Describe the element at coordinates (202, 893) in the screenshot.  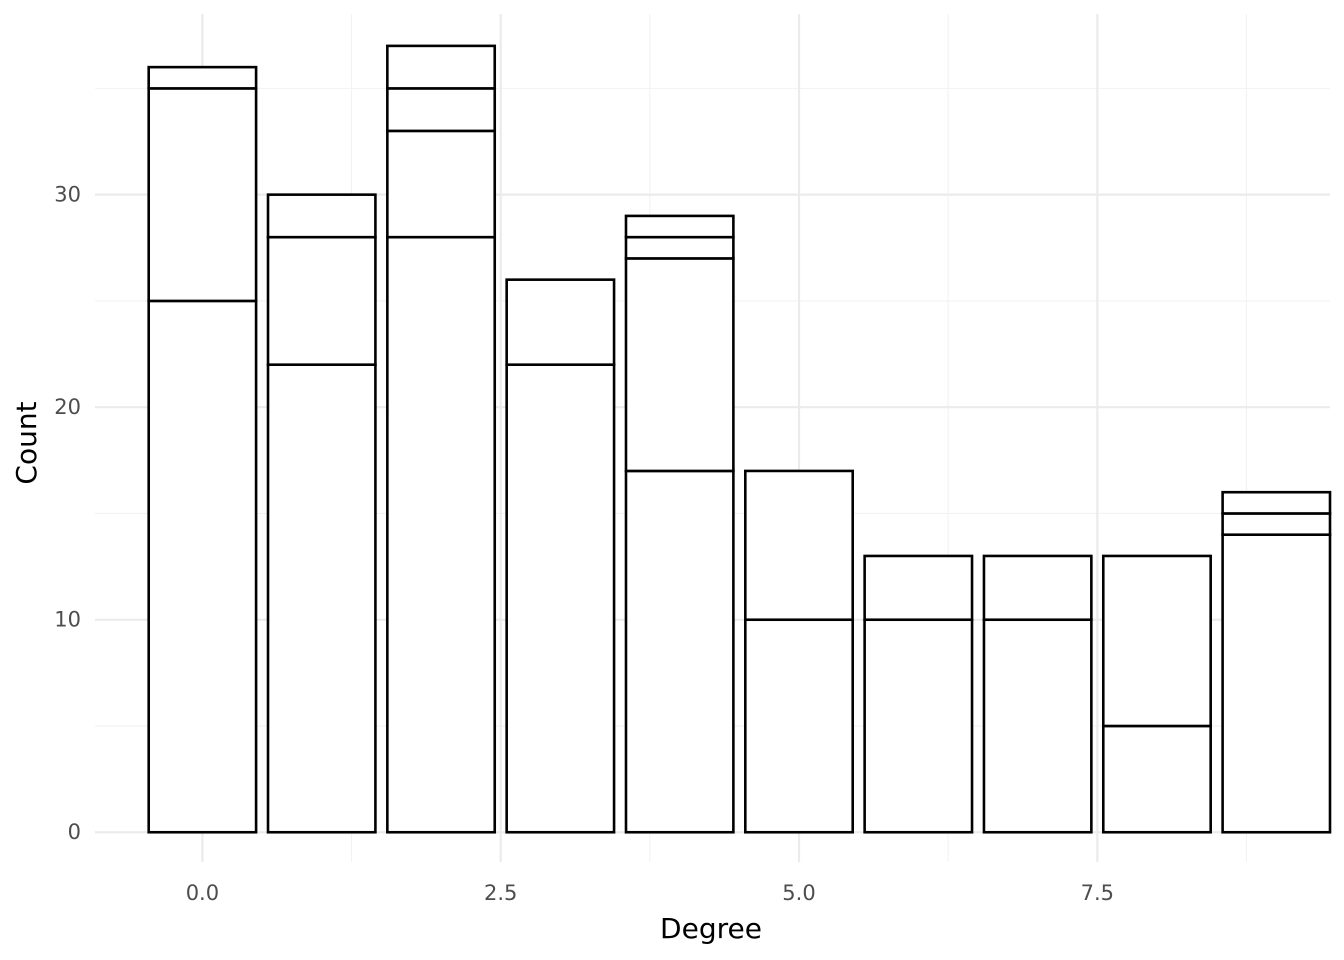
I see `x-tick-label: 0.0` at that location.